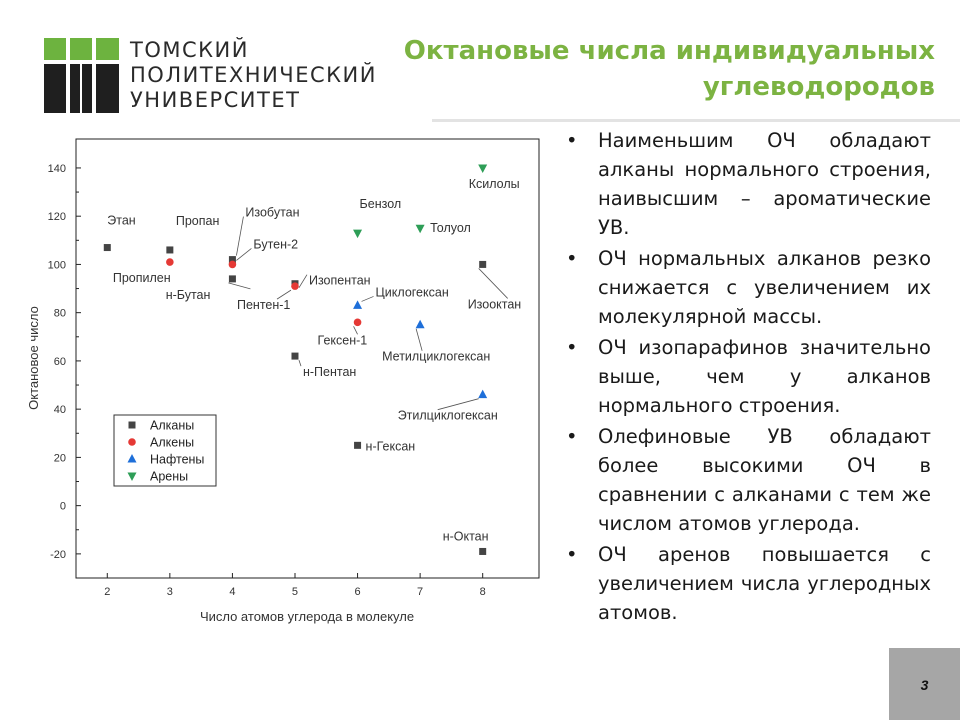 This screenshot has height=720, width=960. Describe the element at coordinates (669, 51) in the screenshot. I see `slide-title-line-1: Октановые числа индивидуальных` at that location.